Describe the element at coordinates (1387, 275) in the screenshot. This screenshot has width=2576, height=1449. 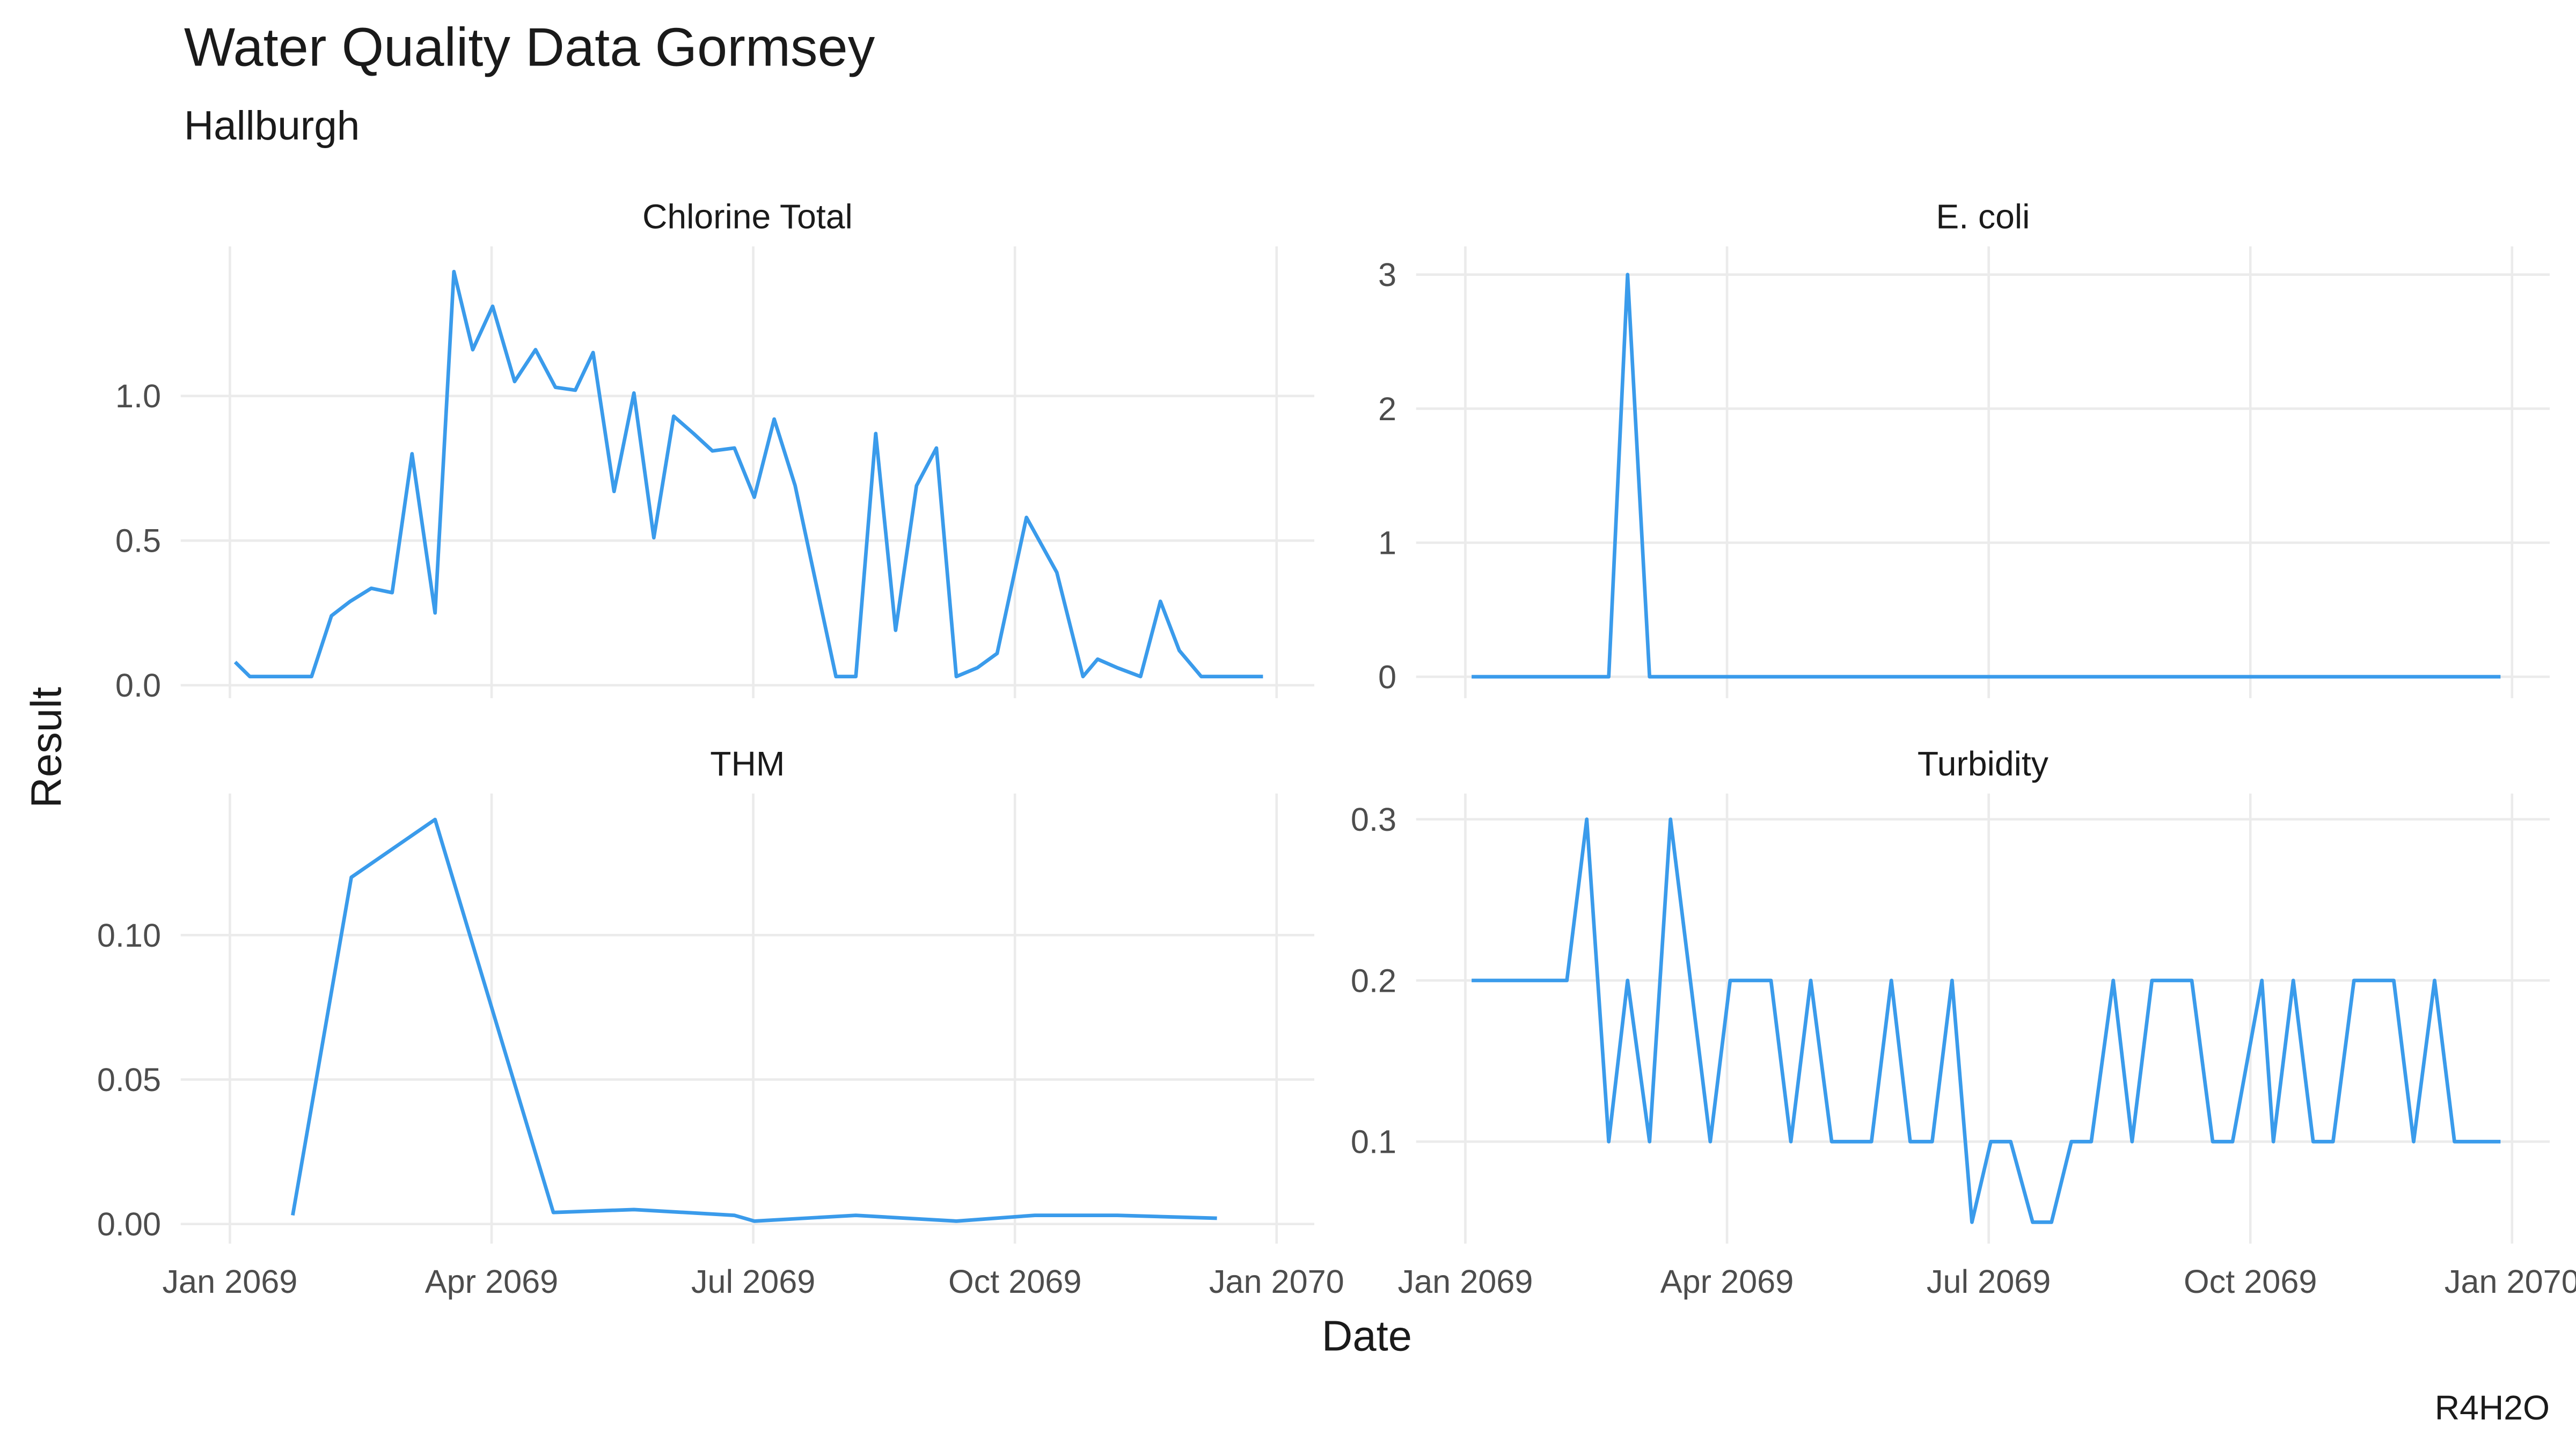
I see `y-tick-label: 3` at that location.